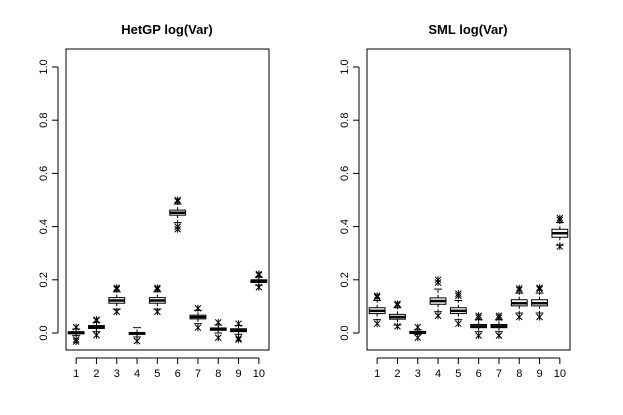 This screenshot has height=415, width=623. What do you see at coordinates (539, 374) in the screenshot?
I see `sml-x-tick-label: 9` at bounding box center [539, 374].